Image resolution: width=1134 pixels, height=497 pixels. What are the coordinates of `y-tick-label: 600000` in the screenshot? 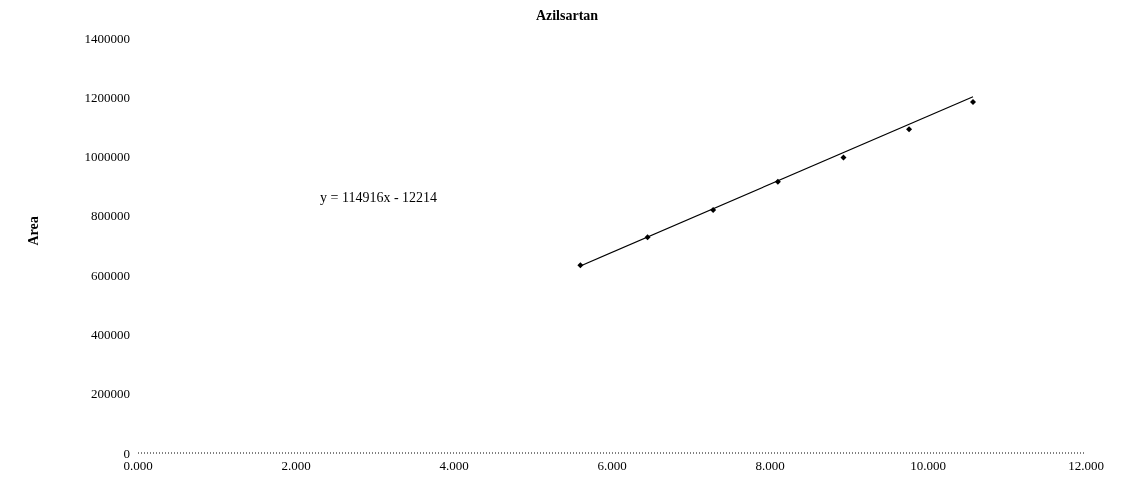 It's located at (110, 275).